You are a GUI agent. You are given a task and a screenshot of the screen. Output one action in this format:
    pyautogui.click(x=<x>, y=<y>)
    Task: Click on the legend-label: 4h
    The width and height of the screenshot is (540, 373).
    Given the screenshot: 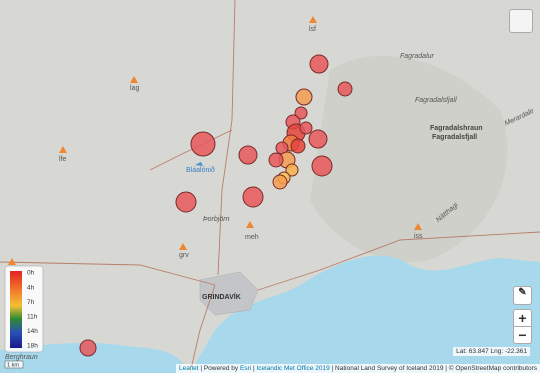 What is the action you would take?
    pyautogui.click(x=31, y=287)
    